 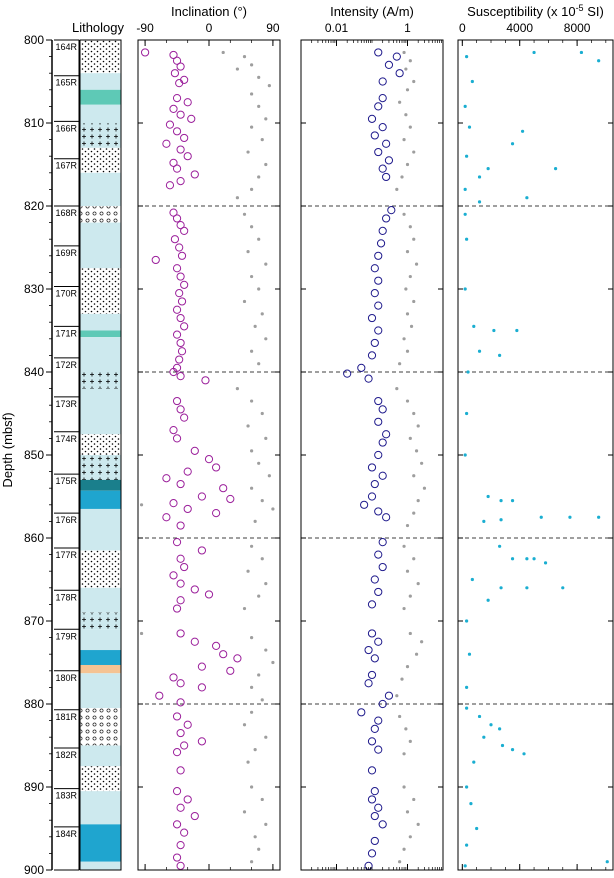 I want to click on core-label: 170R, so click(x=66, y=294).